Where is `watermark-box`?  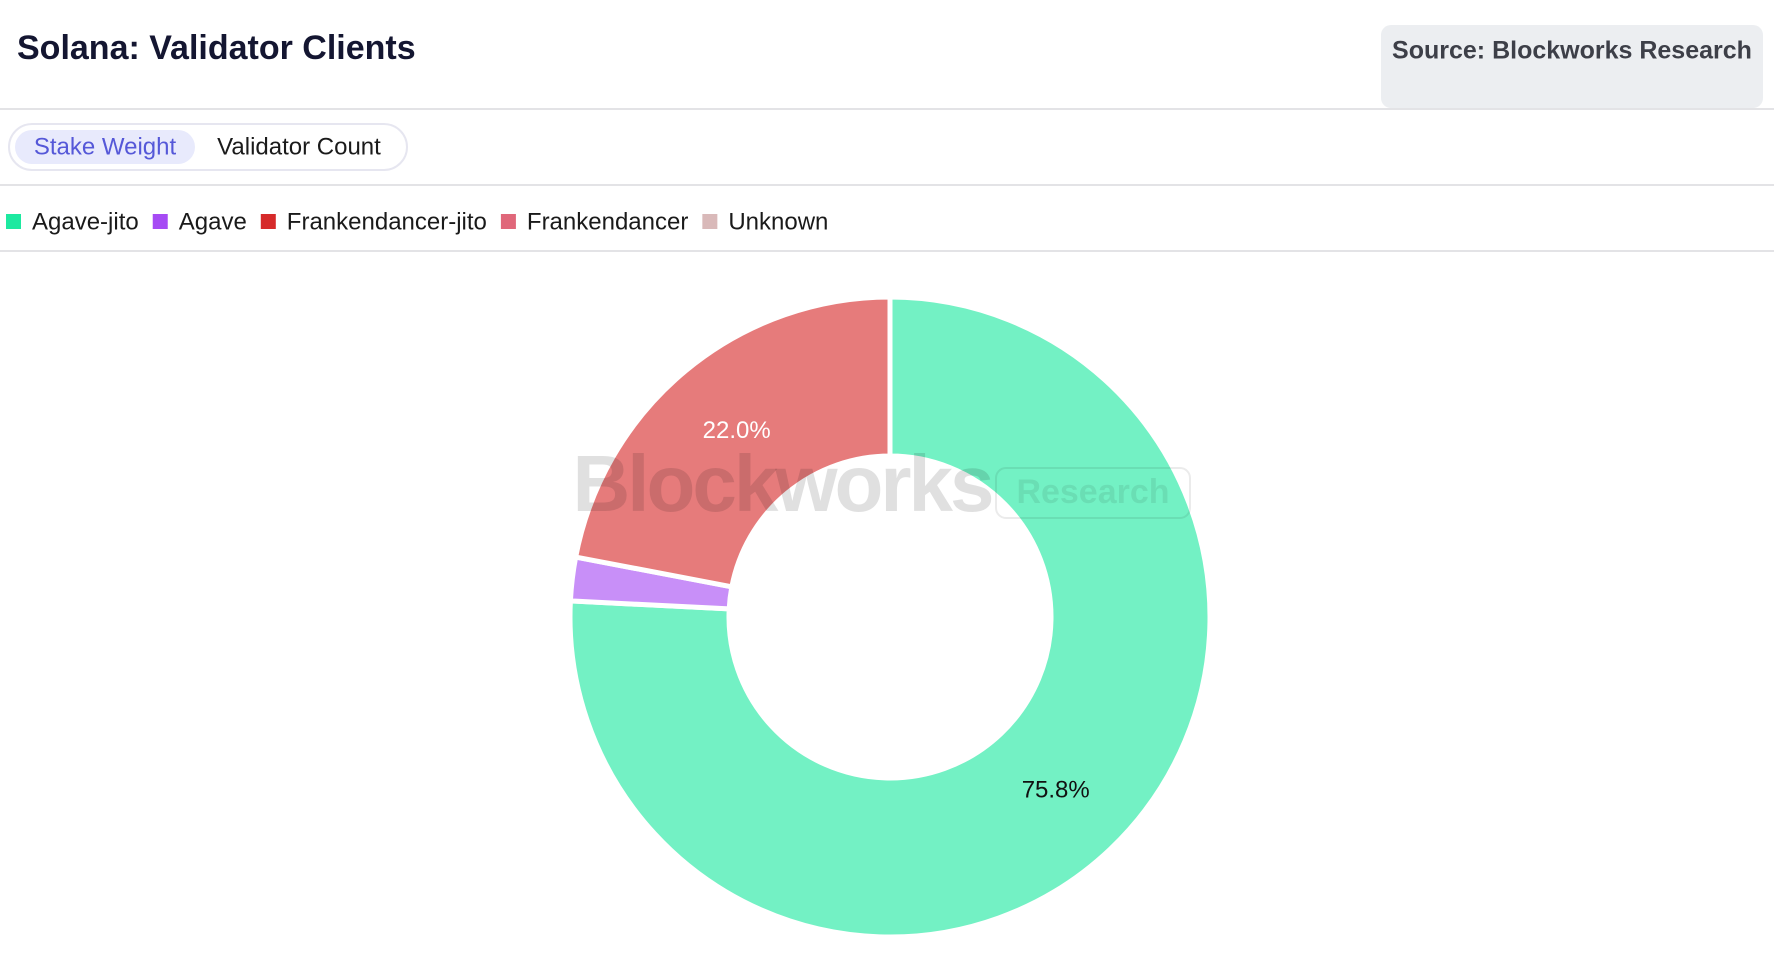 watermark-box is located at coordinates (1093, 493).